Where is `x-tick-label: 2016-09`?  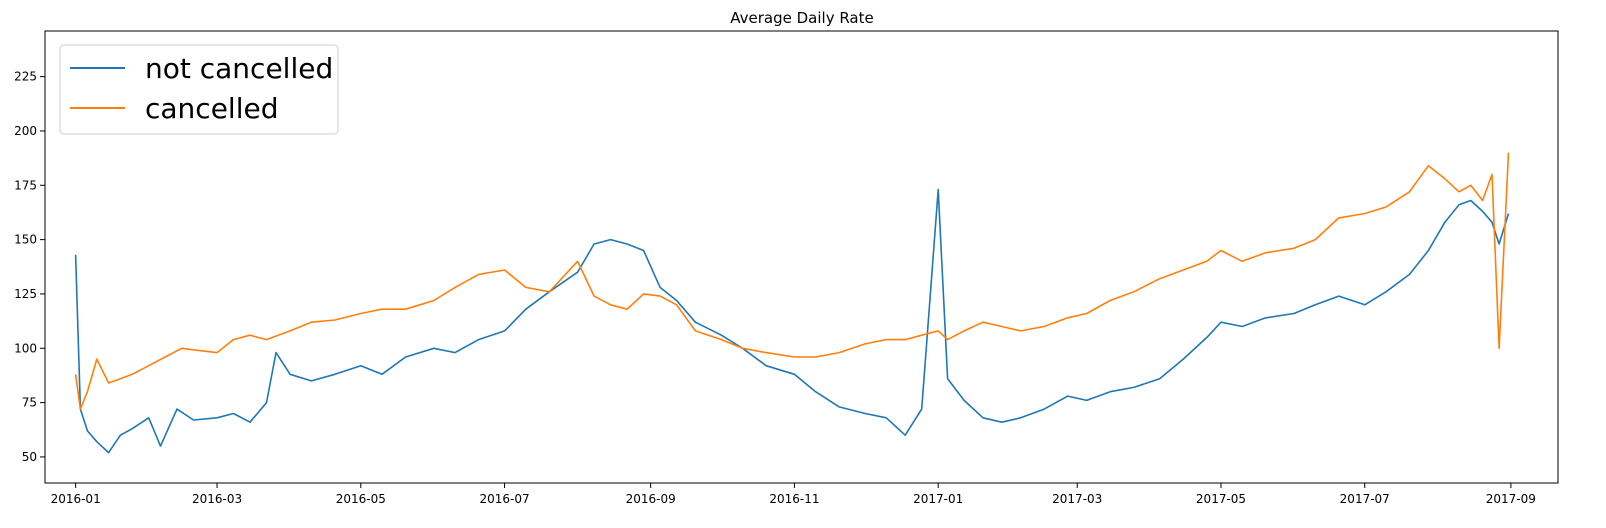 x-tick-label: 2016-09 is located at coordinates (651, 499).